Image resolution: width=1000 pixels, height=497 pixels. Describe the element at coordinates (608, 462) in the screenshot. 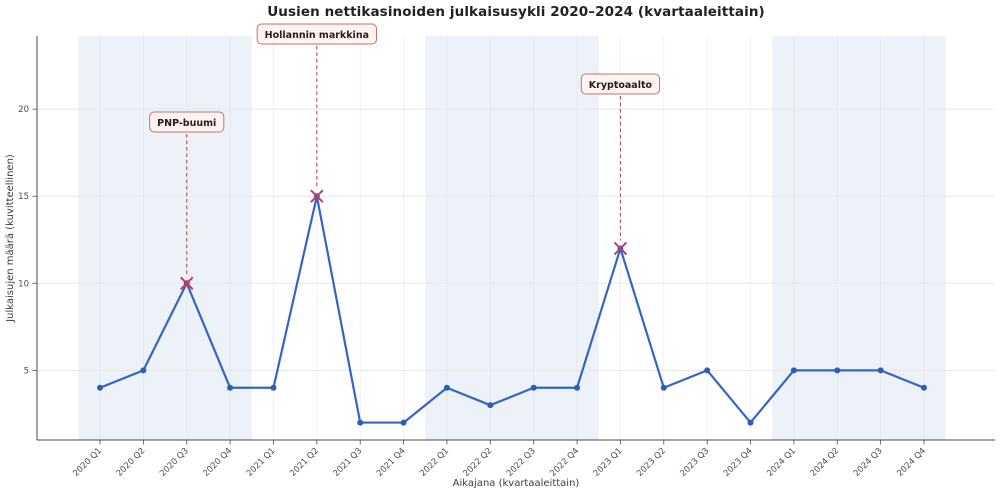

I see `x-tick-label: 2023 Q1` at that location.